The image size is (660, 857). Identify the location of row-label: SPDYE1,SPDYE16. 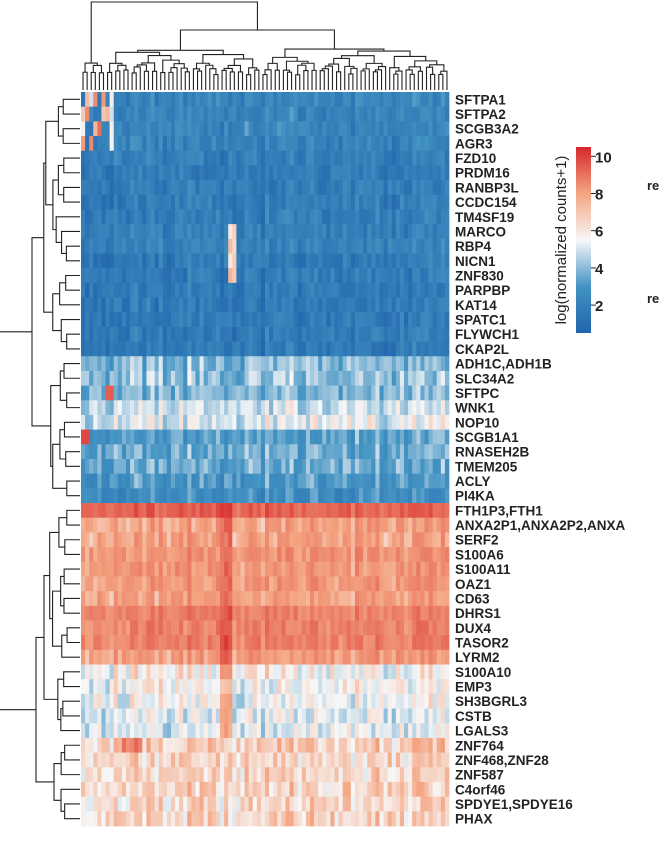
(514, 804).